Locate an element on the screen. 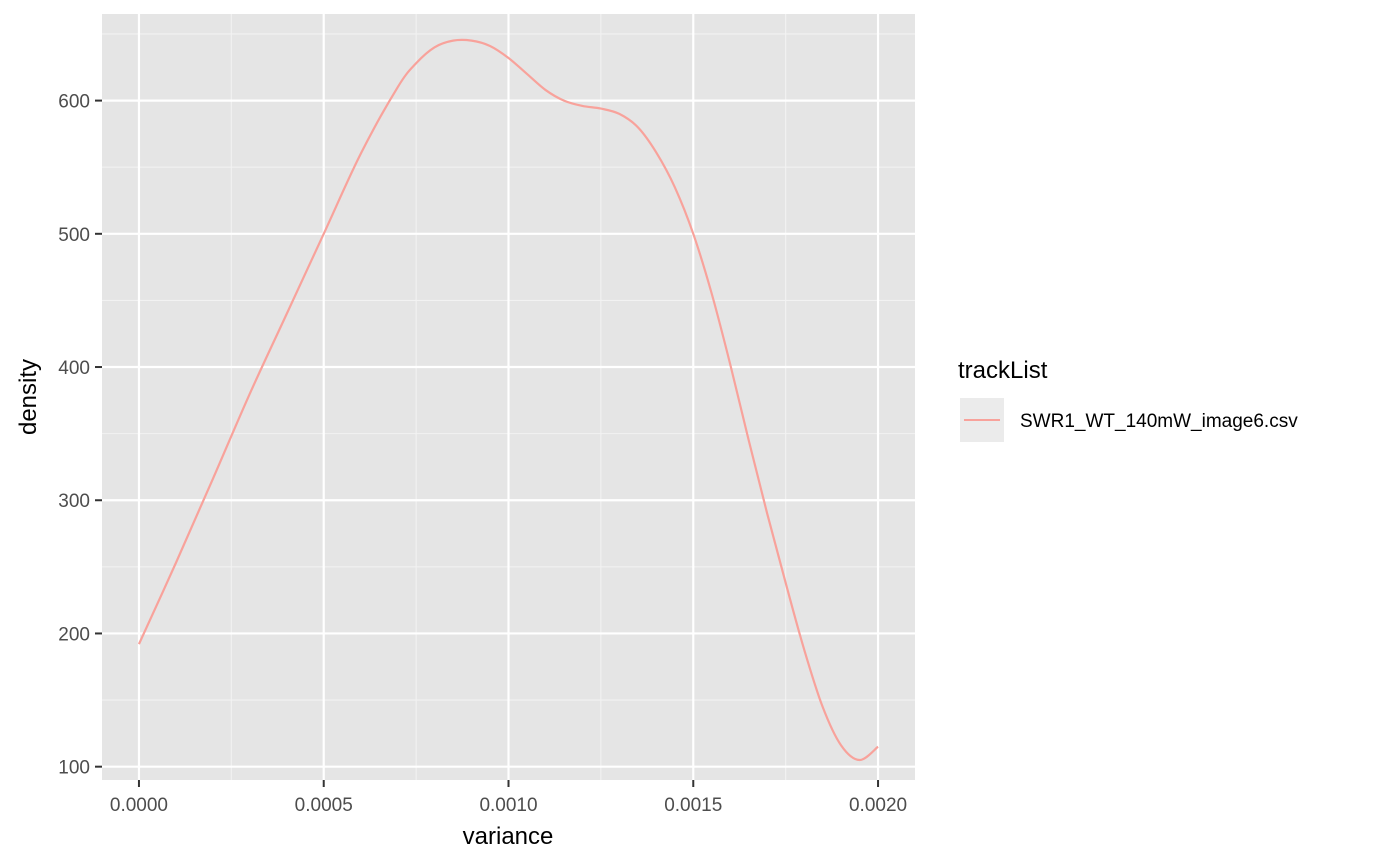 The image size is (1400, 866). legend-label: SWR1_WT_140mW_image6.csv is located at coordinates (1159, 421).